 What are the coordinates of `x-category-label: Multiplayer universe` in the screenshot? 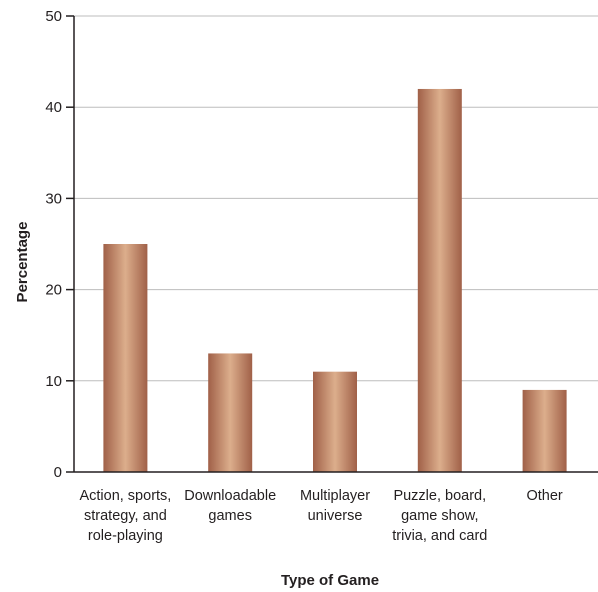 It's located at (335, 506).